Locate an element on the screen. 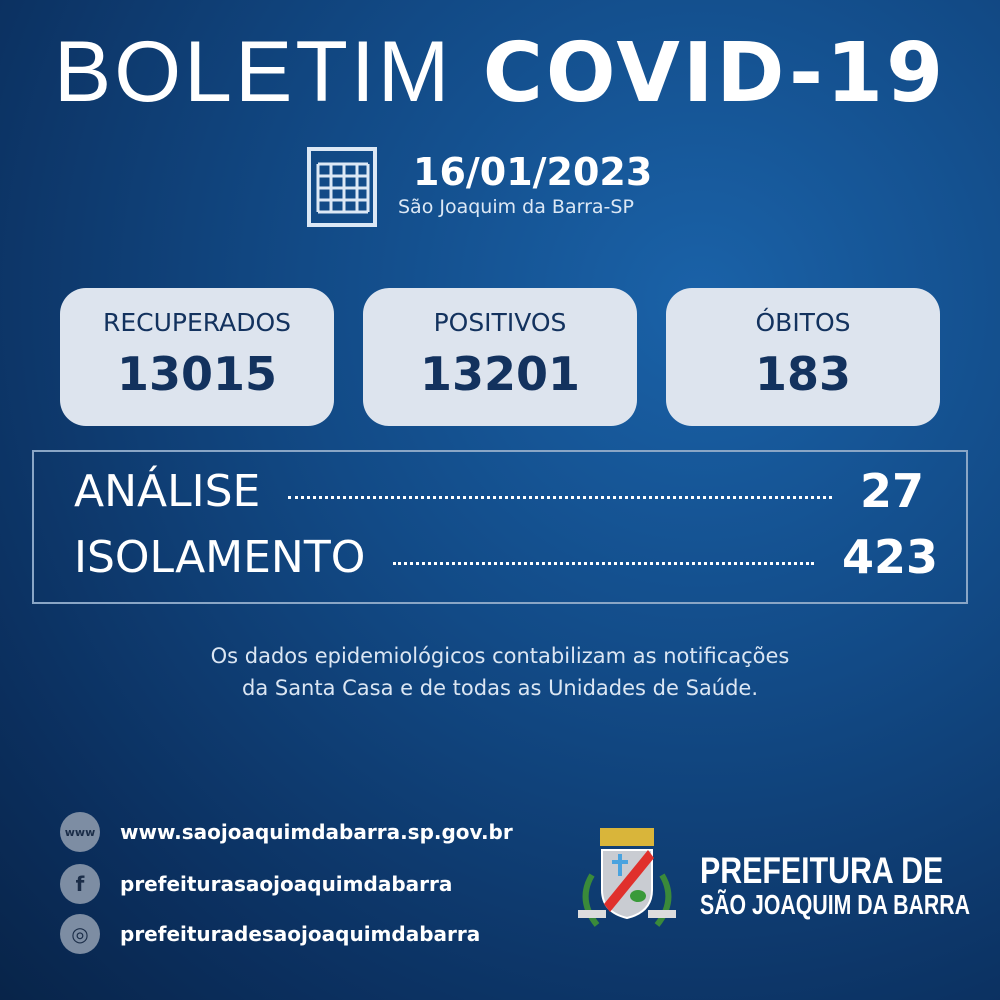 The height and width of the screenshot is (1000, 1000). calendar-icon is located at coordinates (342, 187).